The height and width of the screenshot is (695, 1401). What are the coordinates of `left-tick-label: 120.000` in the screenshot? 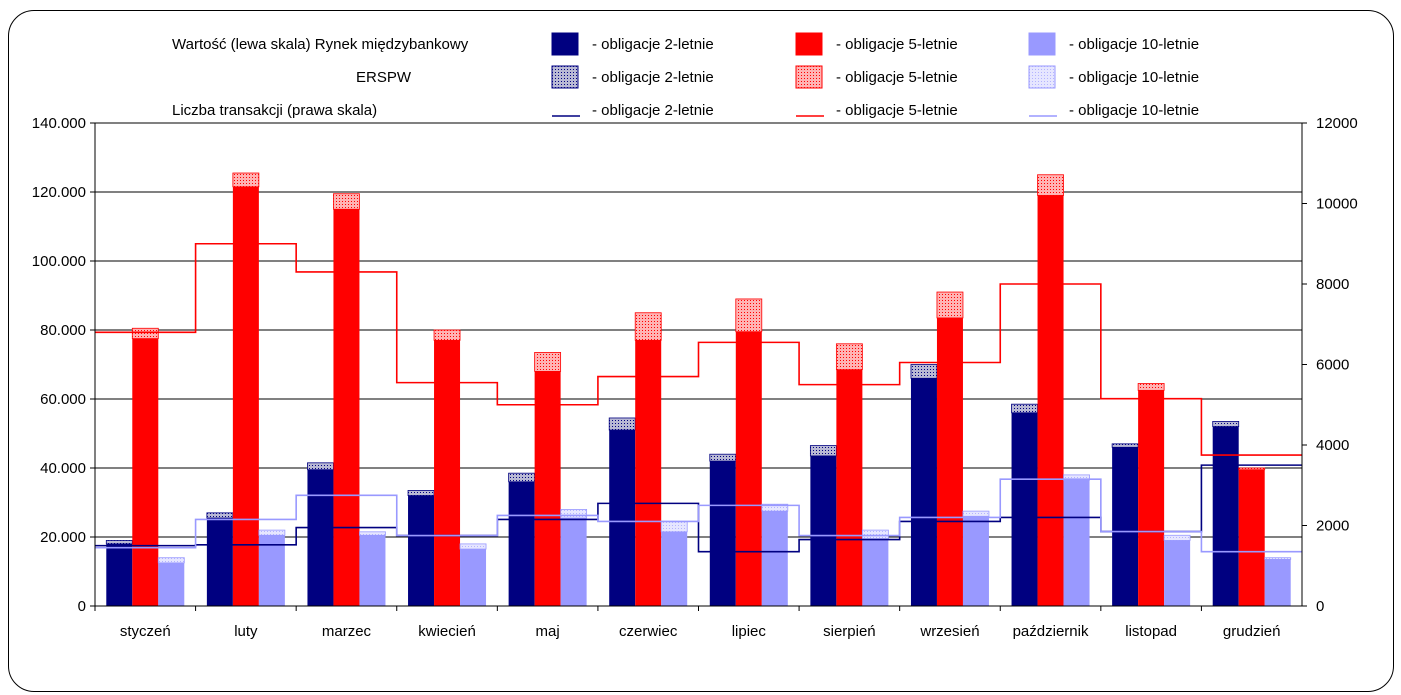 It's located at (59, 192).